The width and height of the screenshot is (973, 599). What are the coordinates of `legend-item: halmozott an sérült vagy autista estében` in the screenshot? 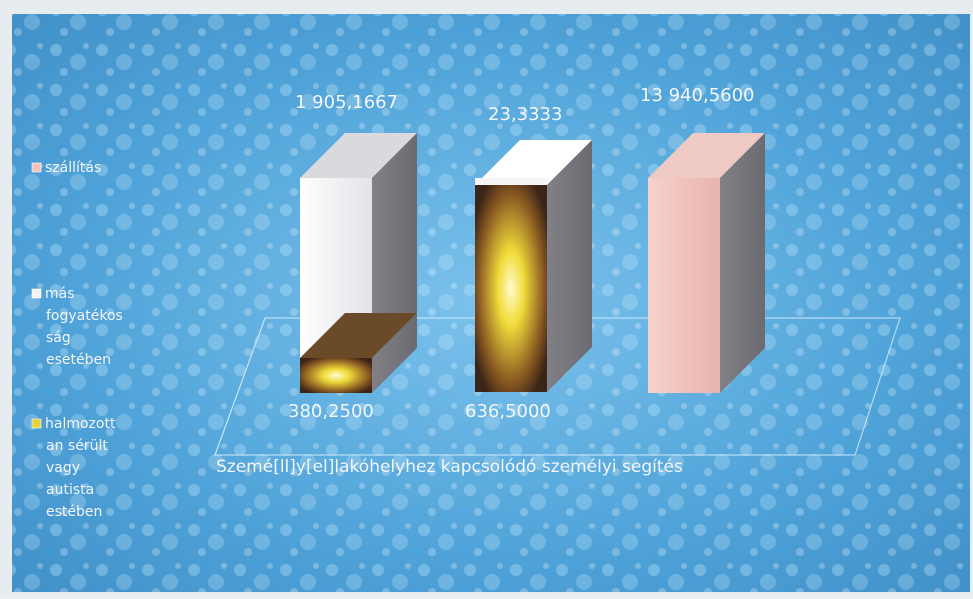 It's located at (73, 468).